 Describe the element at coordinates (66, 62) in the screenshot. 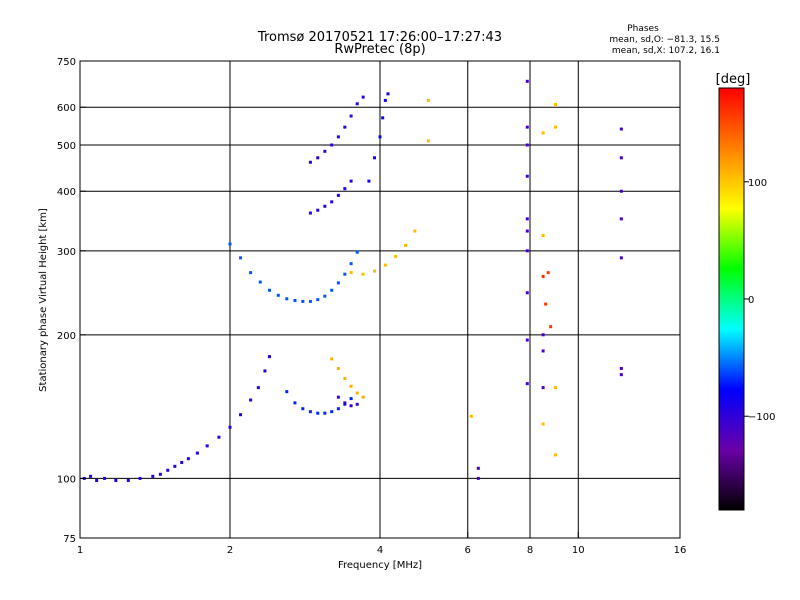

I see `y-tick-label: 750` at that location.